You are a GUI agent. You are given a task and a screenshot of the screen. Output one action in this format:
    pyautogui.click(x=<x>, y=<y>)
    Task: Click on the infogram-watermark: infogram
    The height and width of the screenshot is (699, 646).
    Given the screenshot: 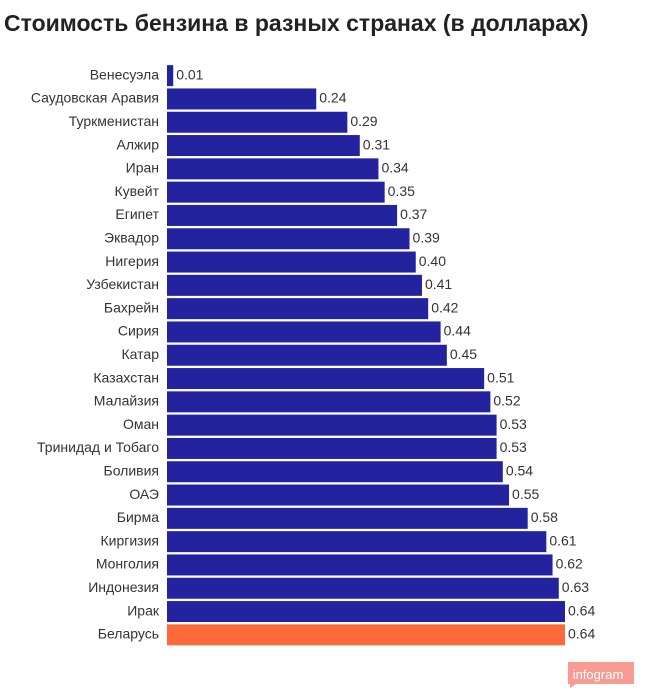 What is the action you would take?
    pyautogui.click(x=598, y=675)
    